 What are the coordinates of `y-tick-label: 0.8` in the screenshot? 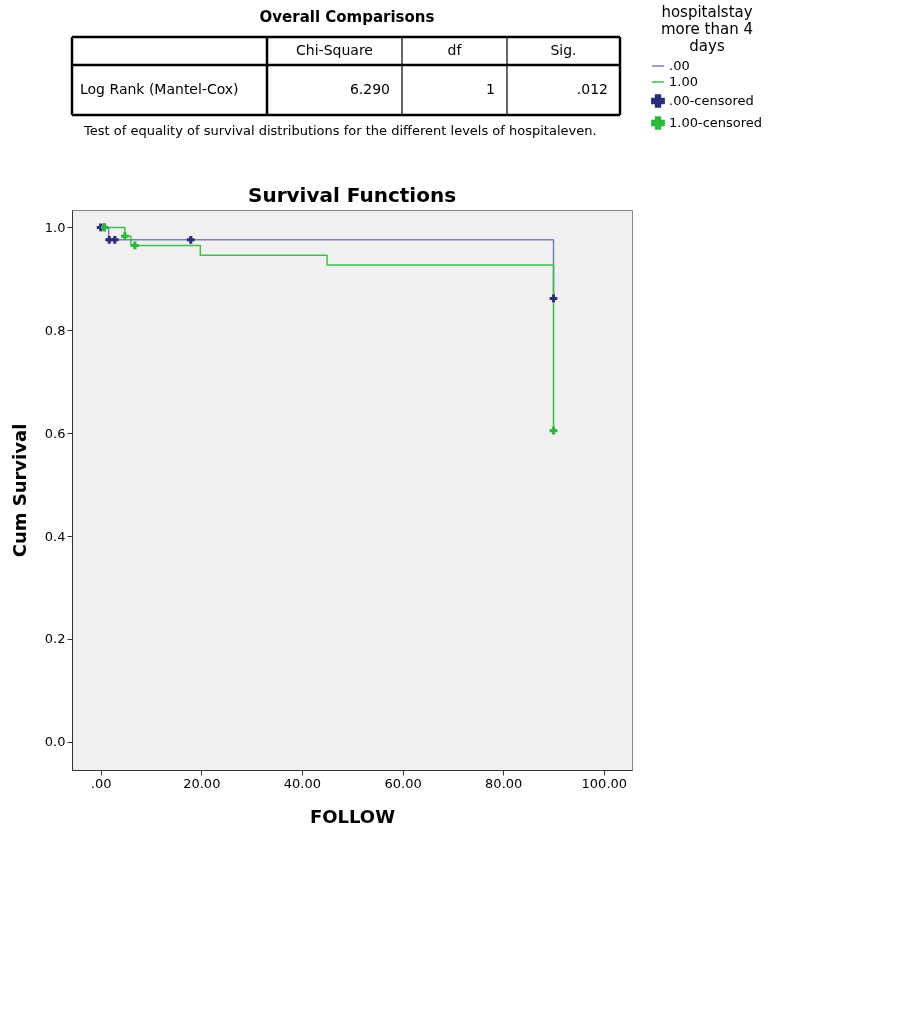 It's located at (55, 330).